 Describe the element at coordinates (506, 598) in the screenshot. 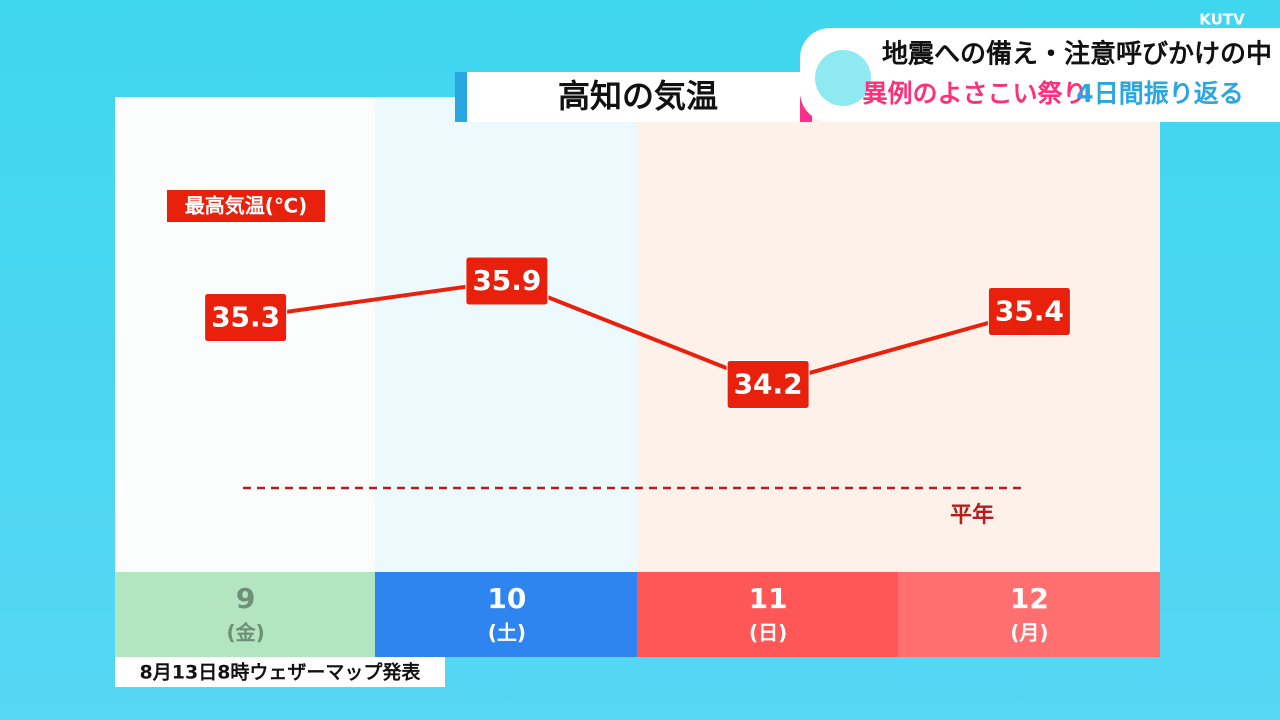

I see `x-tick-label: 10` at that location.